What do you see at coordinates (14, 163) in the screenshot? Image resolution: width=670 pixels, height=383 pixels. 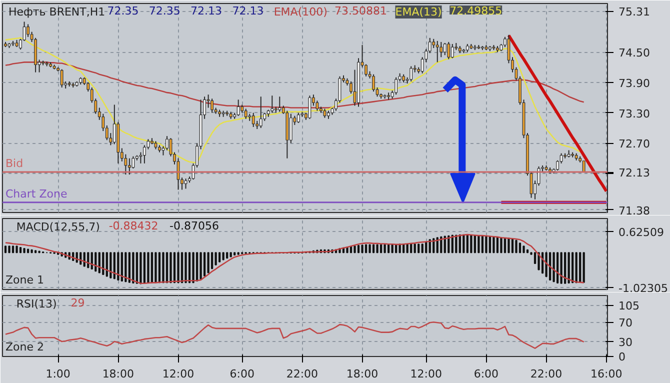 I see `ref-line-label: Bid` at bounding box center [14, 163].